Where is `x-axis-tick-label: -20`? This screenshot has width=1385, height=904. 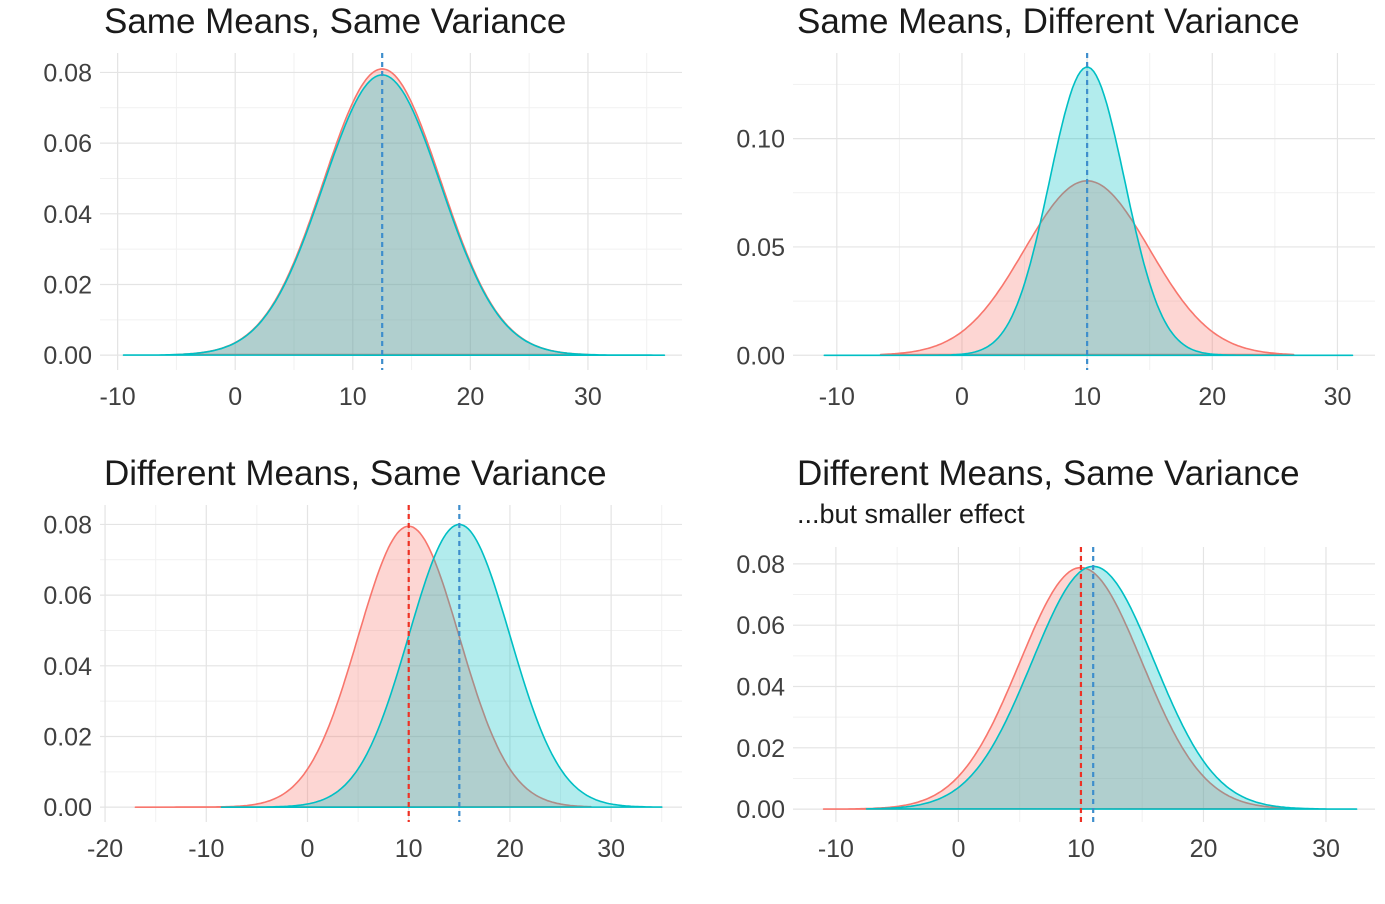 x-axis-tick-label: -20 is located at coordinates (105, 849).